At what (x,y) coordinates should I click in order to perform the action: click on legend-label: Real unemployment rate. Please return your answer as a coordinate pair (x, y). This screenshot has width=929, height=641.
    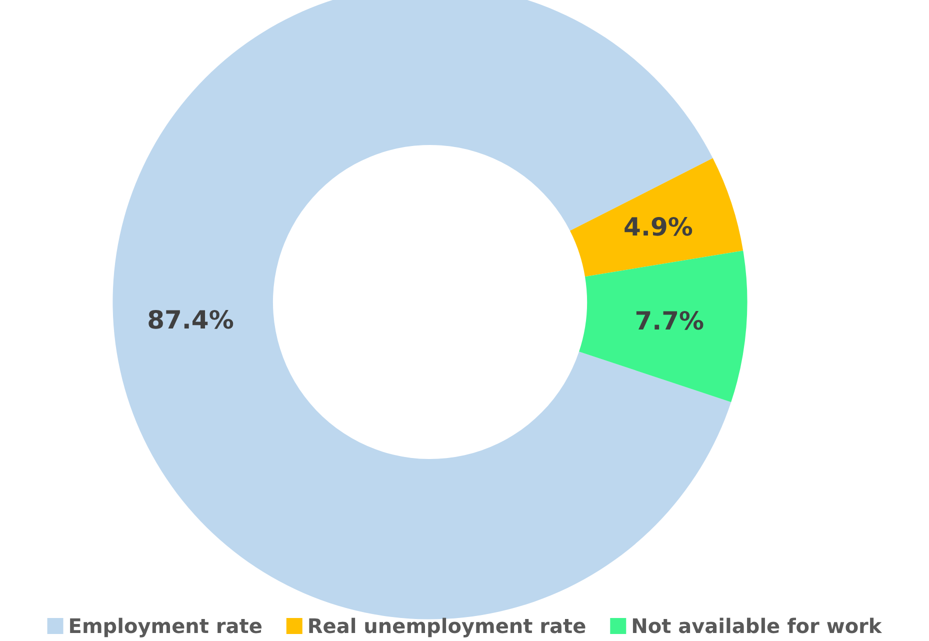
    Looking at the image, I should click on (446, 626).